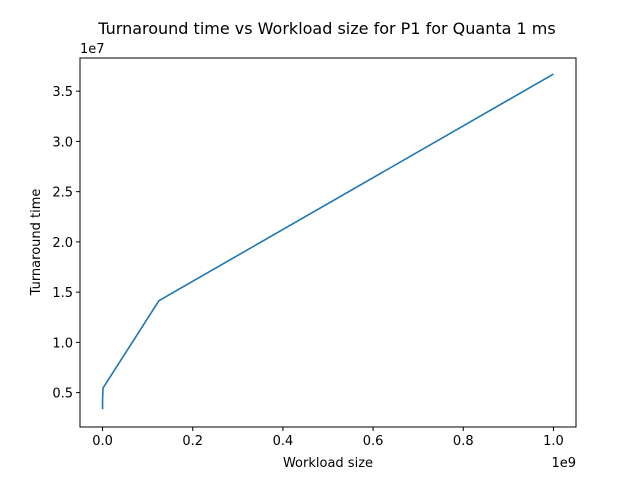  Describe the element at coordinates (283, 441) in the screenshot. I see `x-tick-label: 0.4` at that location.